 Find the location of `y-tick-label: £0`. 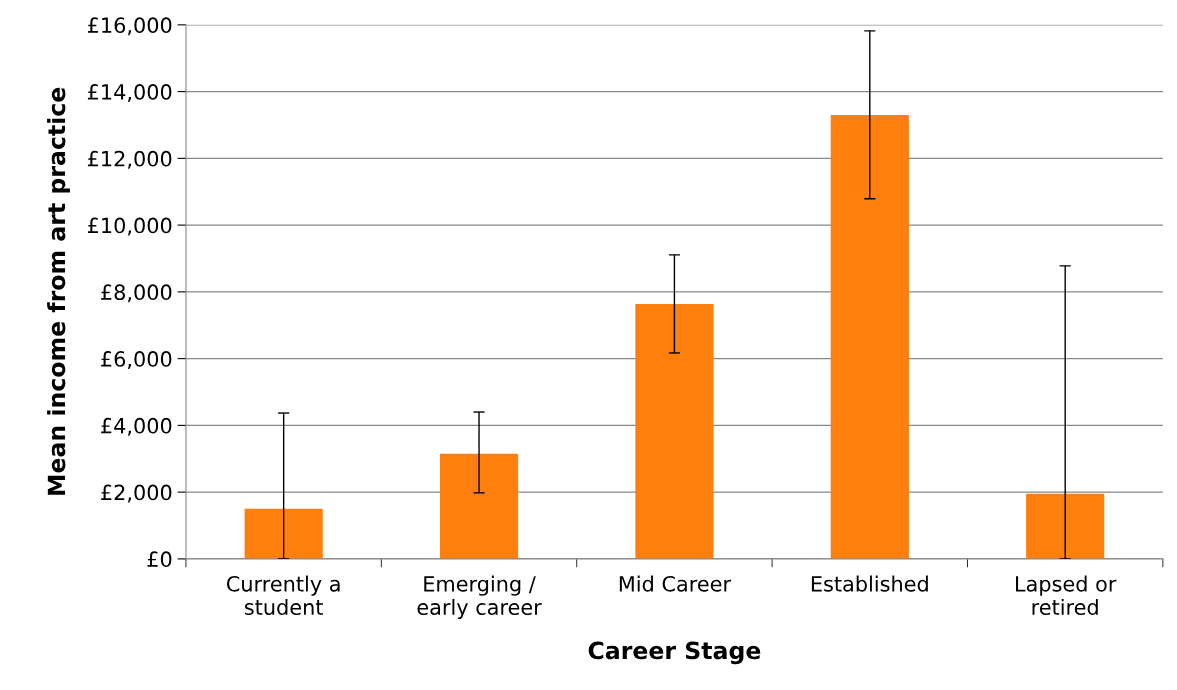

y-tick-label: £0 is located at coordinates (159, 559).